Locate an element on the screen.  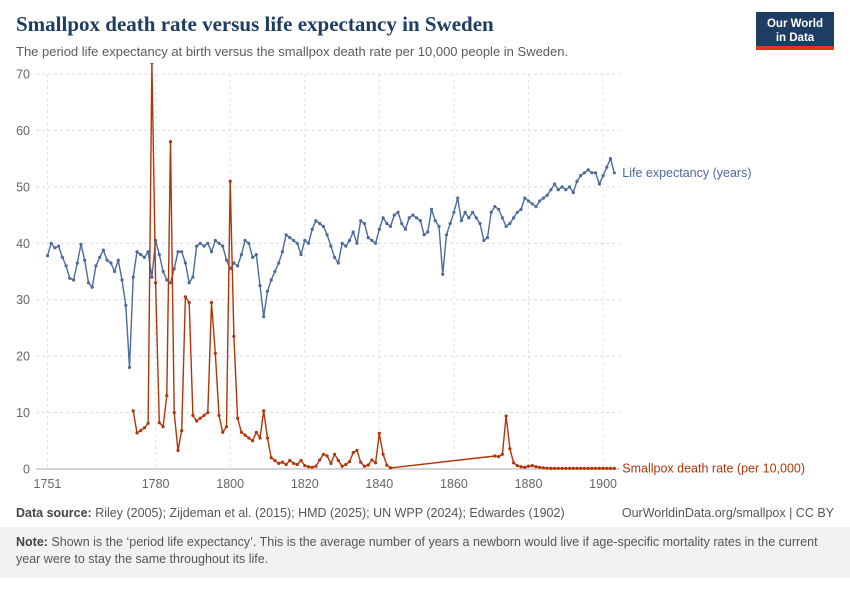
x-tick-label: 1900 is located at coordinates (603, 484).